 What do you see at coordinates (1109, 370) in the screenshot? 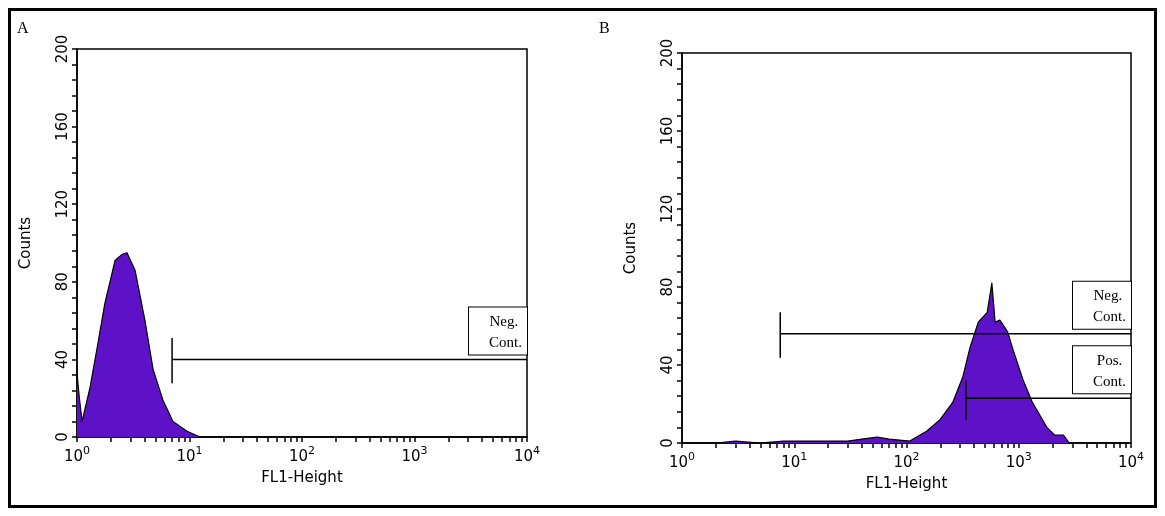
I see `series-label: Pos. Cont.` at bounding box center [1109, 370].